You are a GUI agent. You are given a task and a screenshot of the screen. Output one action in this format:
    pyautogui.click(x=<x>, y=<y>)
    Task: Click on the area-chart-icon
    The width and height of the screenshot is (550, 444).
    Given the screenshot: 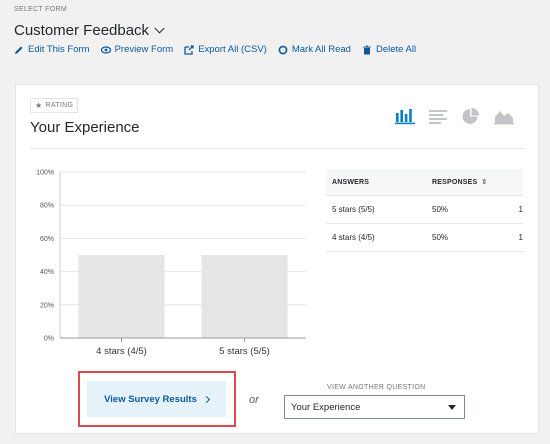 What is the action you would take?
    pyautogui.click(x=504, y=118)
    